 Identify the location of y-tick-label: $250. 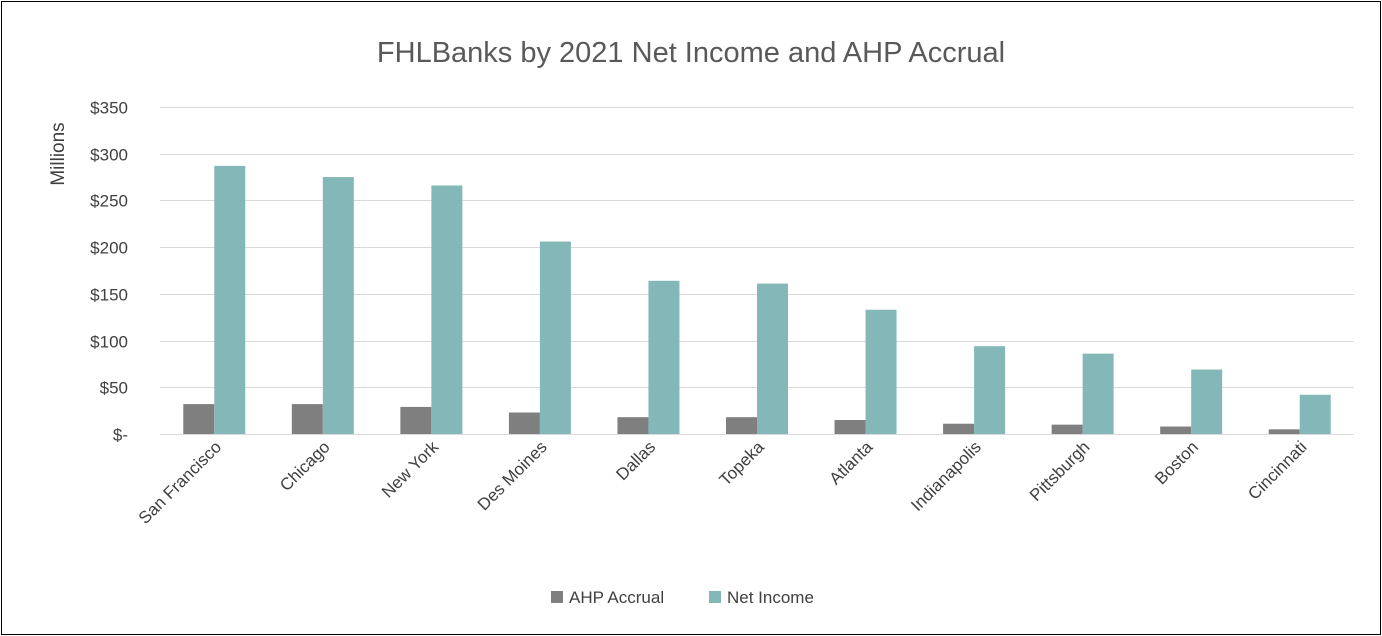
(109, 201).